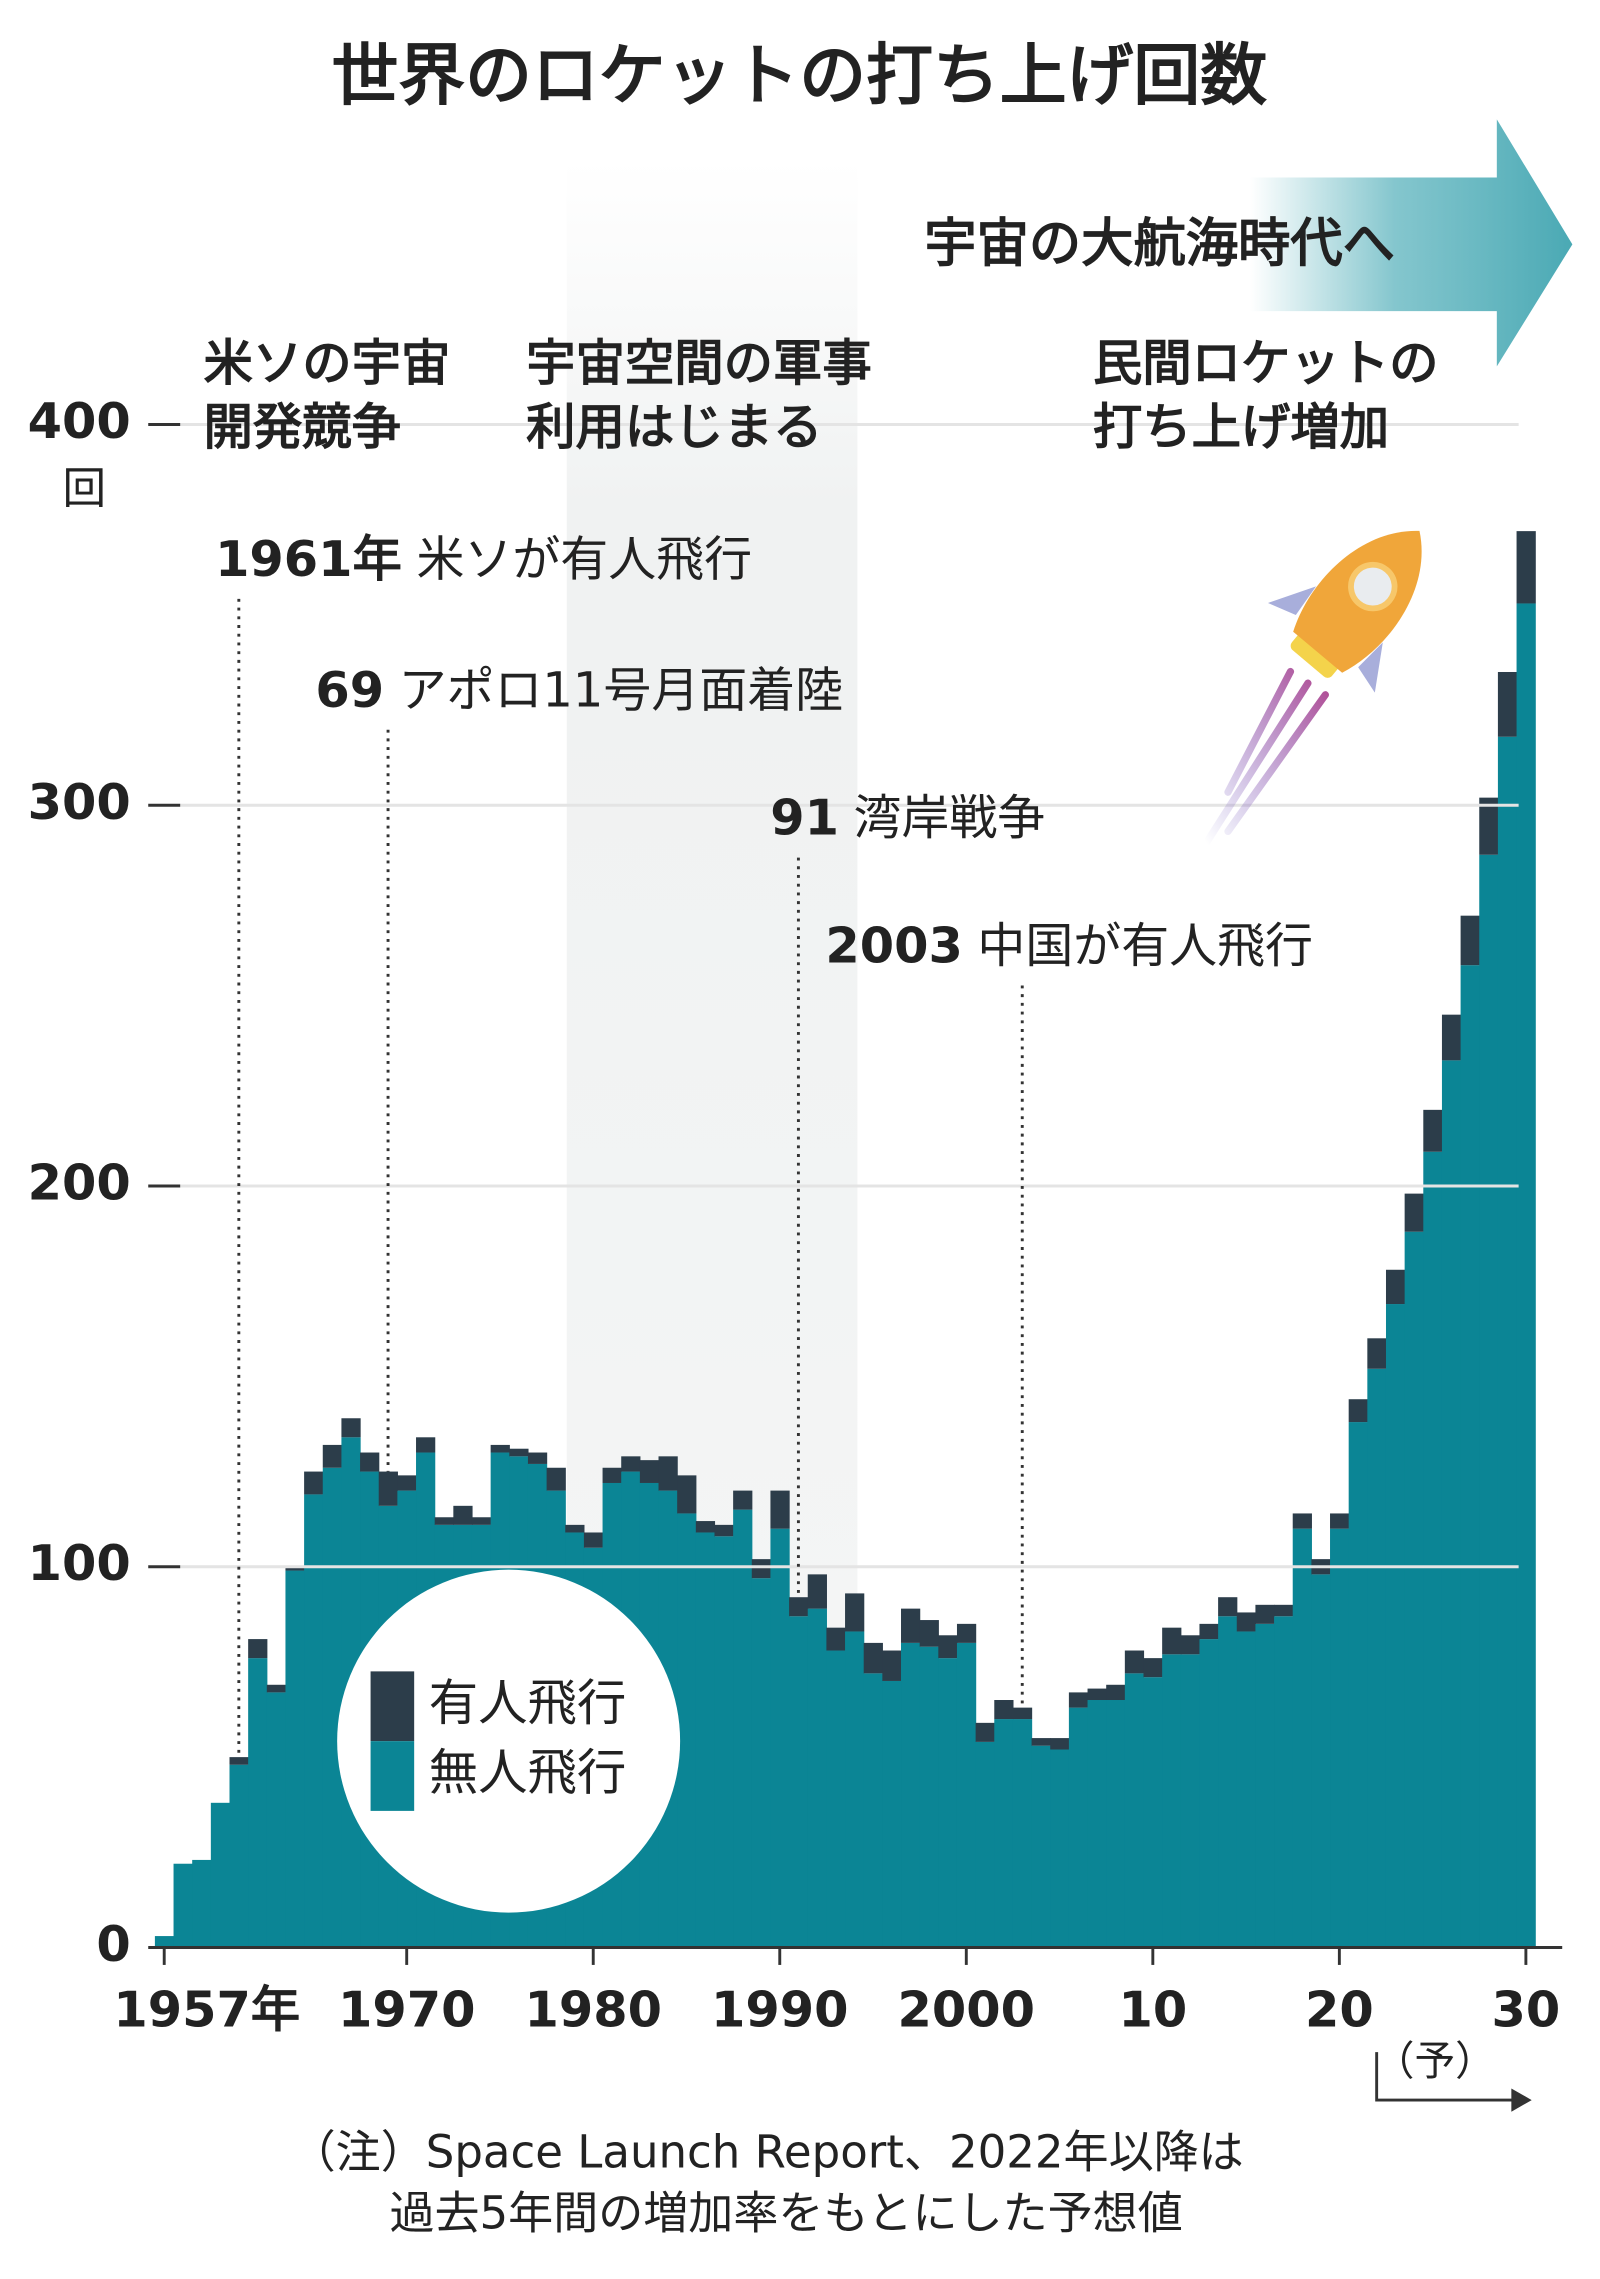 The width and height of the screenshot is (1600, 2279). What do you see at coordinates (949, 818) in the screenshot?
I see `event-text: 湾岸戦争` at bounding box center [949, 818].